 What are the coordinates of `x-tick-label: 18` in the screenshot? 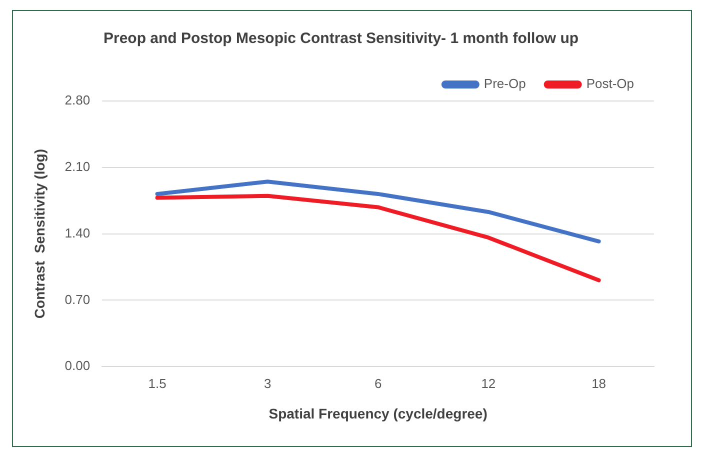 It's located at (599, 383).